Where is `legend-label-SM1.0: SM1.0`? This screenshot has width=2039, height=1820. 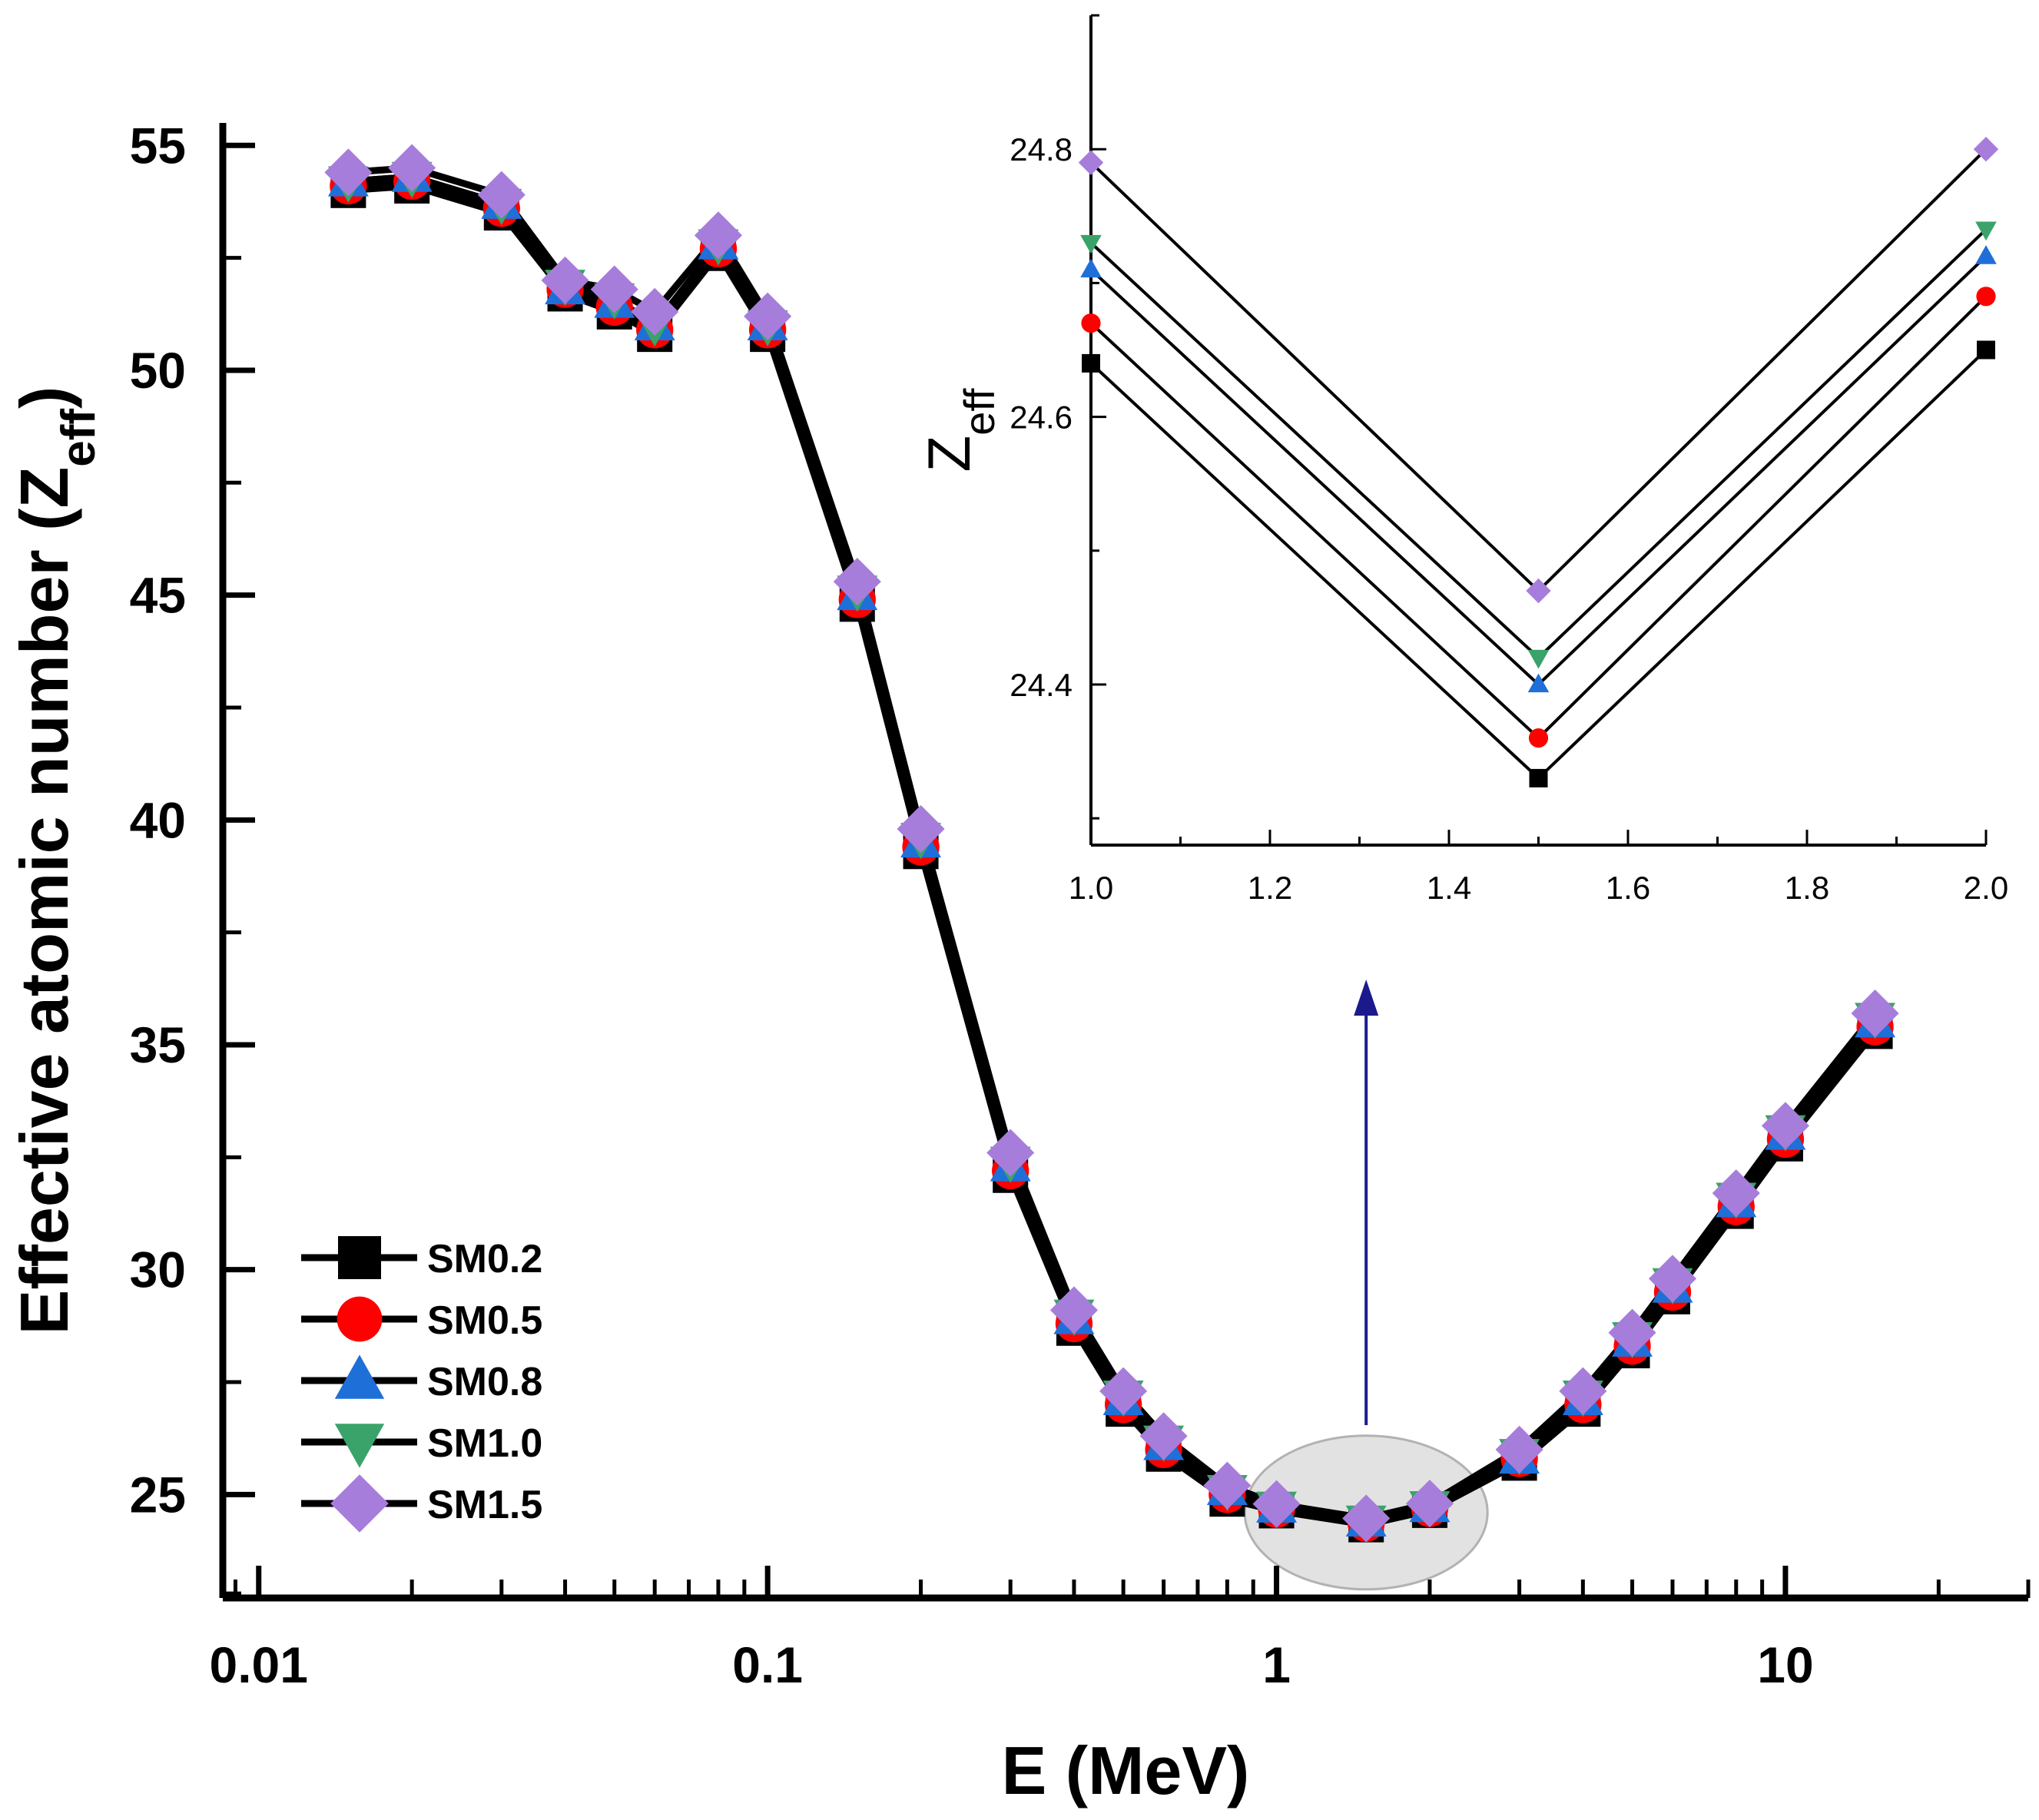 legend-label-SM1.0: SM1.0 is located at coordinates (484, 1444).